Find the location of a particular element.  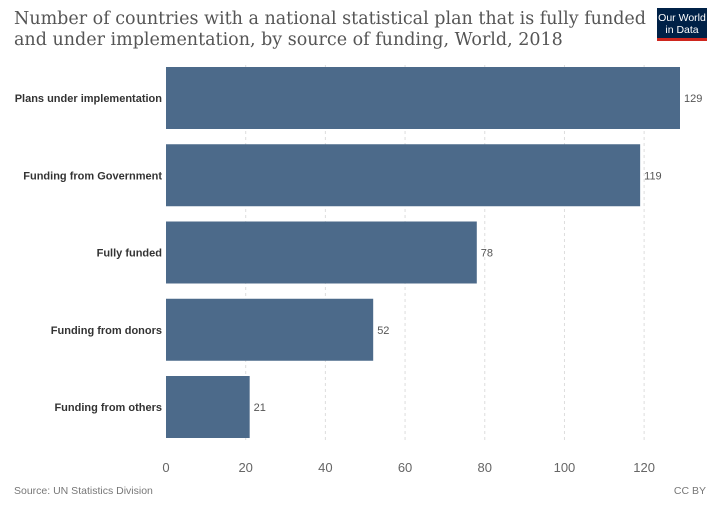

x-tick-label: 20 is located at coordinates (245, 467).